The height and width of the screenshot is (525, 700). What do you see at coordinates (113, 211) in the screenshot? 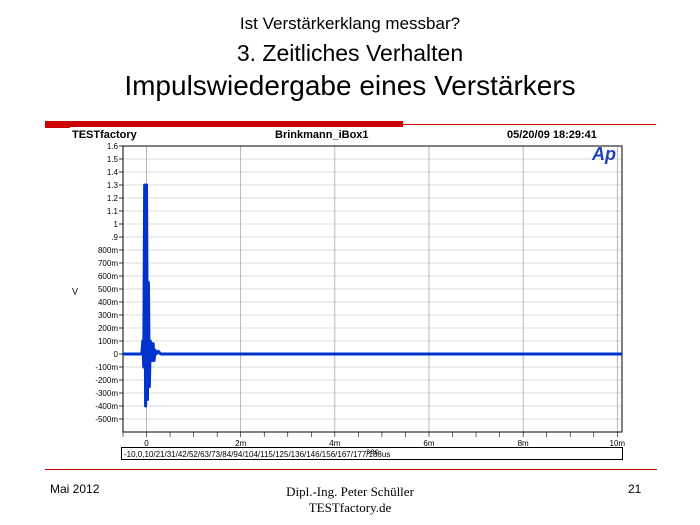
I see `y-tick-label: 1.1` at bounding box center [113, 211].